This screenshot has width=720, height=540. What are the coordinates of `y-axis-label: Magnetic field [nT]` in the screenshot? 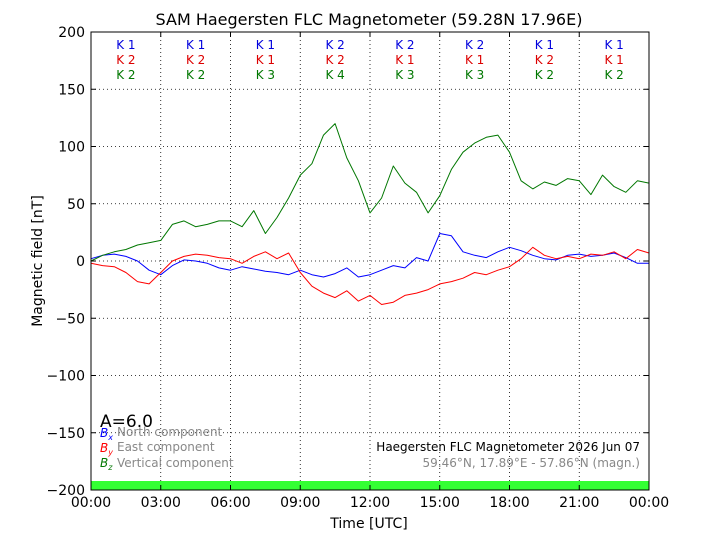 It's located at (38, 261).